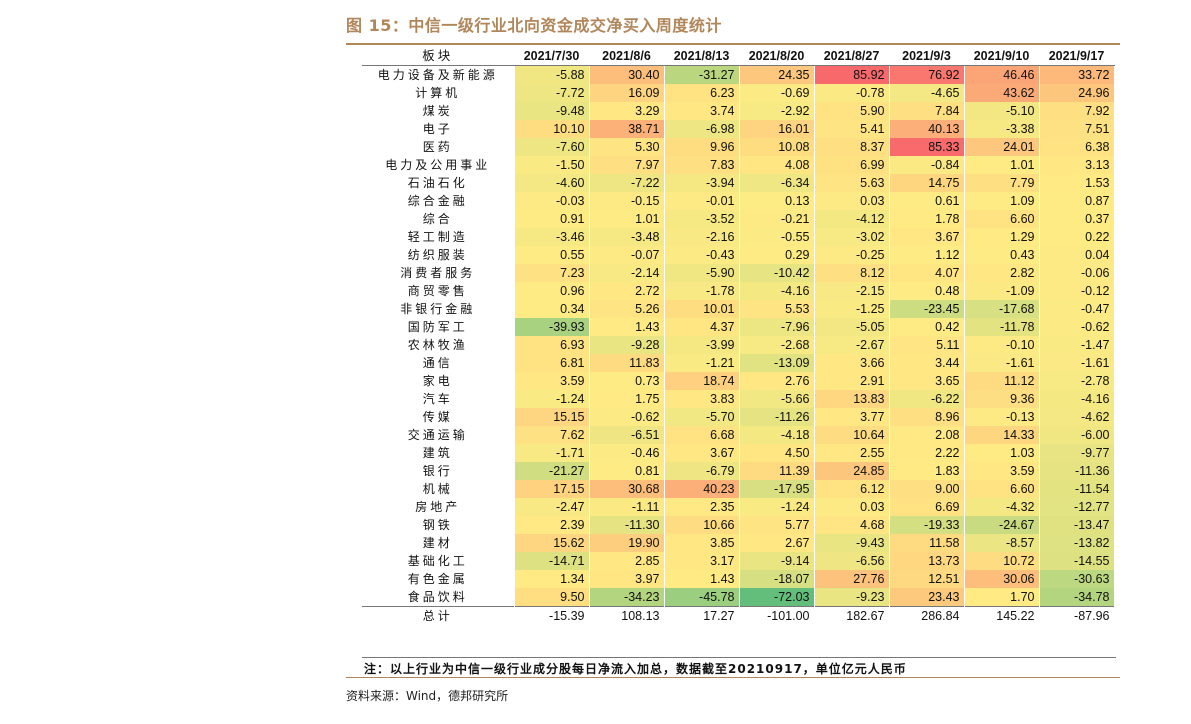 Image resolution: width=1191 pixels, height=724 pixels. I want to click on heat-cell: -5.70, so click(702, 417).